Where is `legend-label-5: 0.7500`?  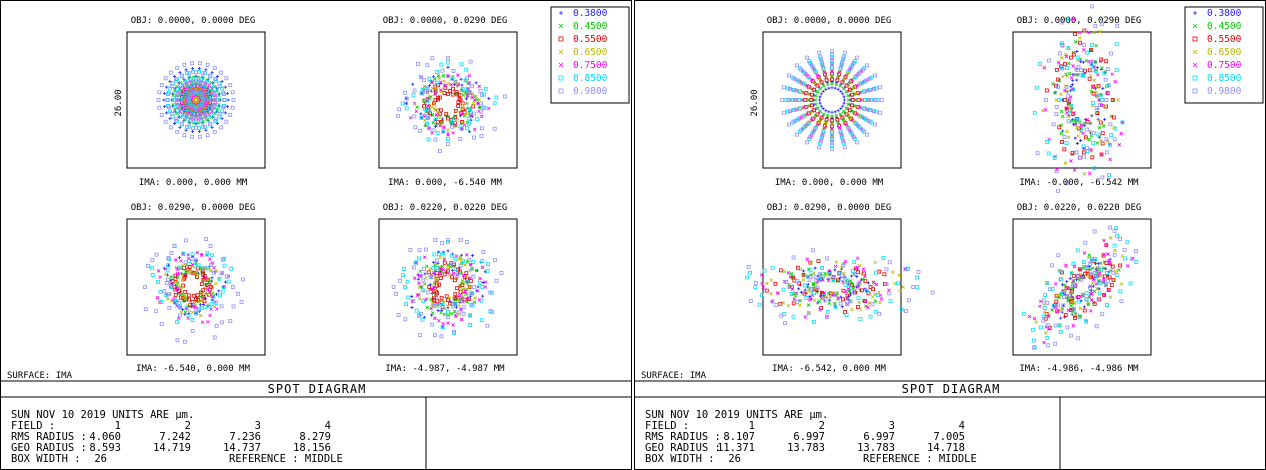
legend-label-5: 0.7500 is located at coordinates (1224, 65).